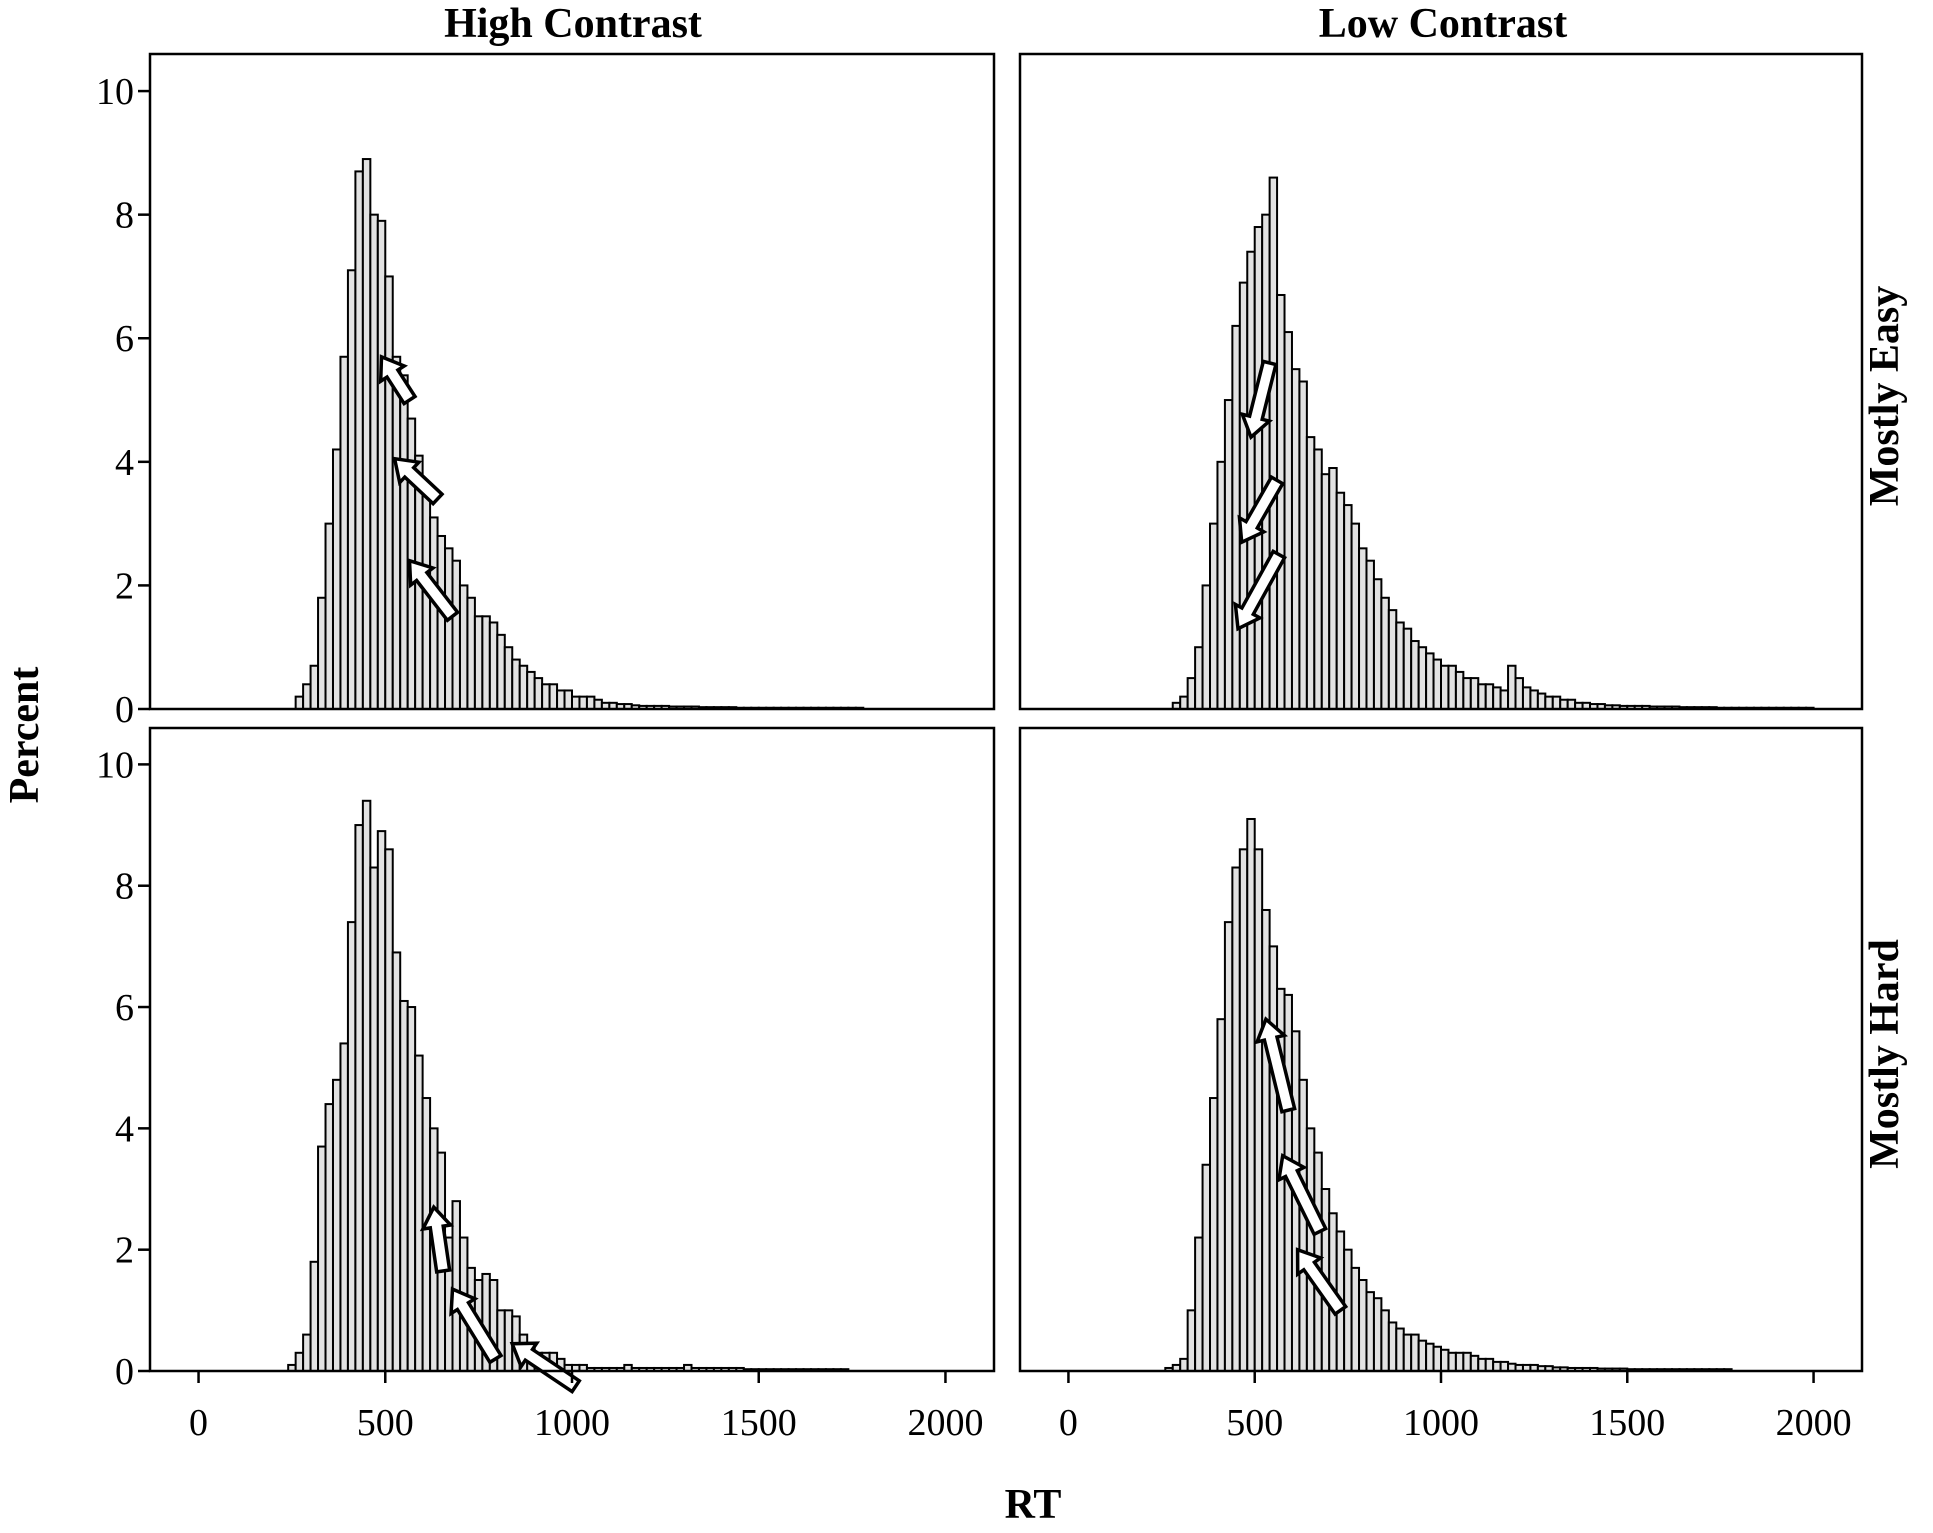 Image resolution: width=1933 pixels, height=1533 pixels. I want to click on x-tick-label: 0, so click(1068, 1423).